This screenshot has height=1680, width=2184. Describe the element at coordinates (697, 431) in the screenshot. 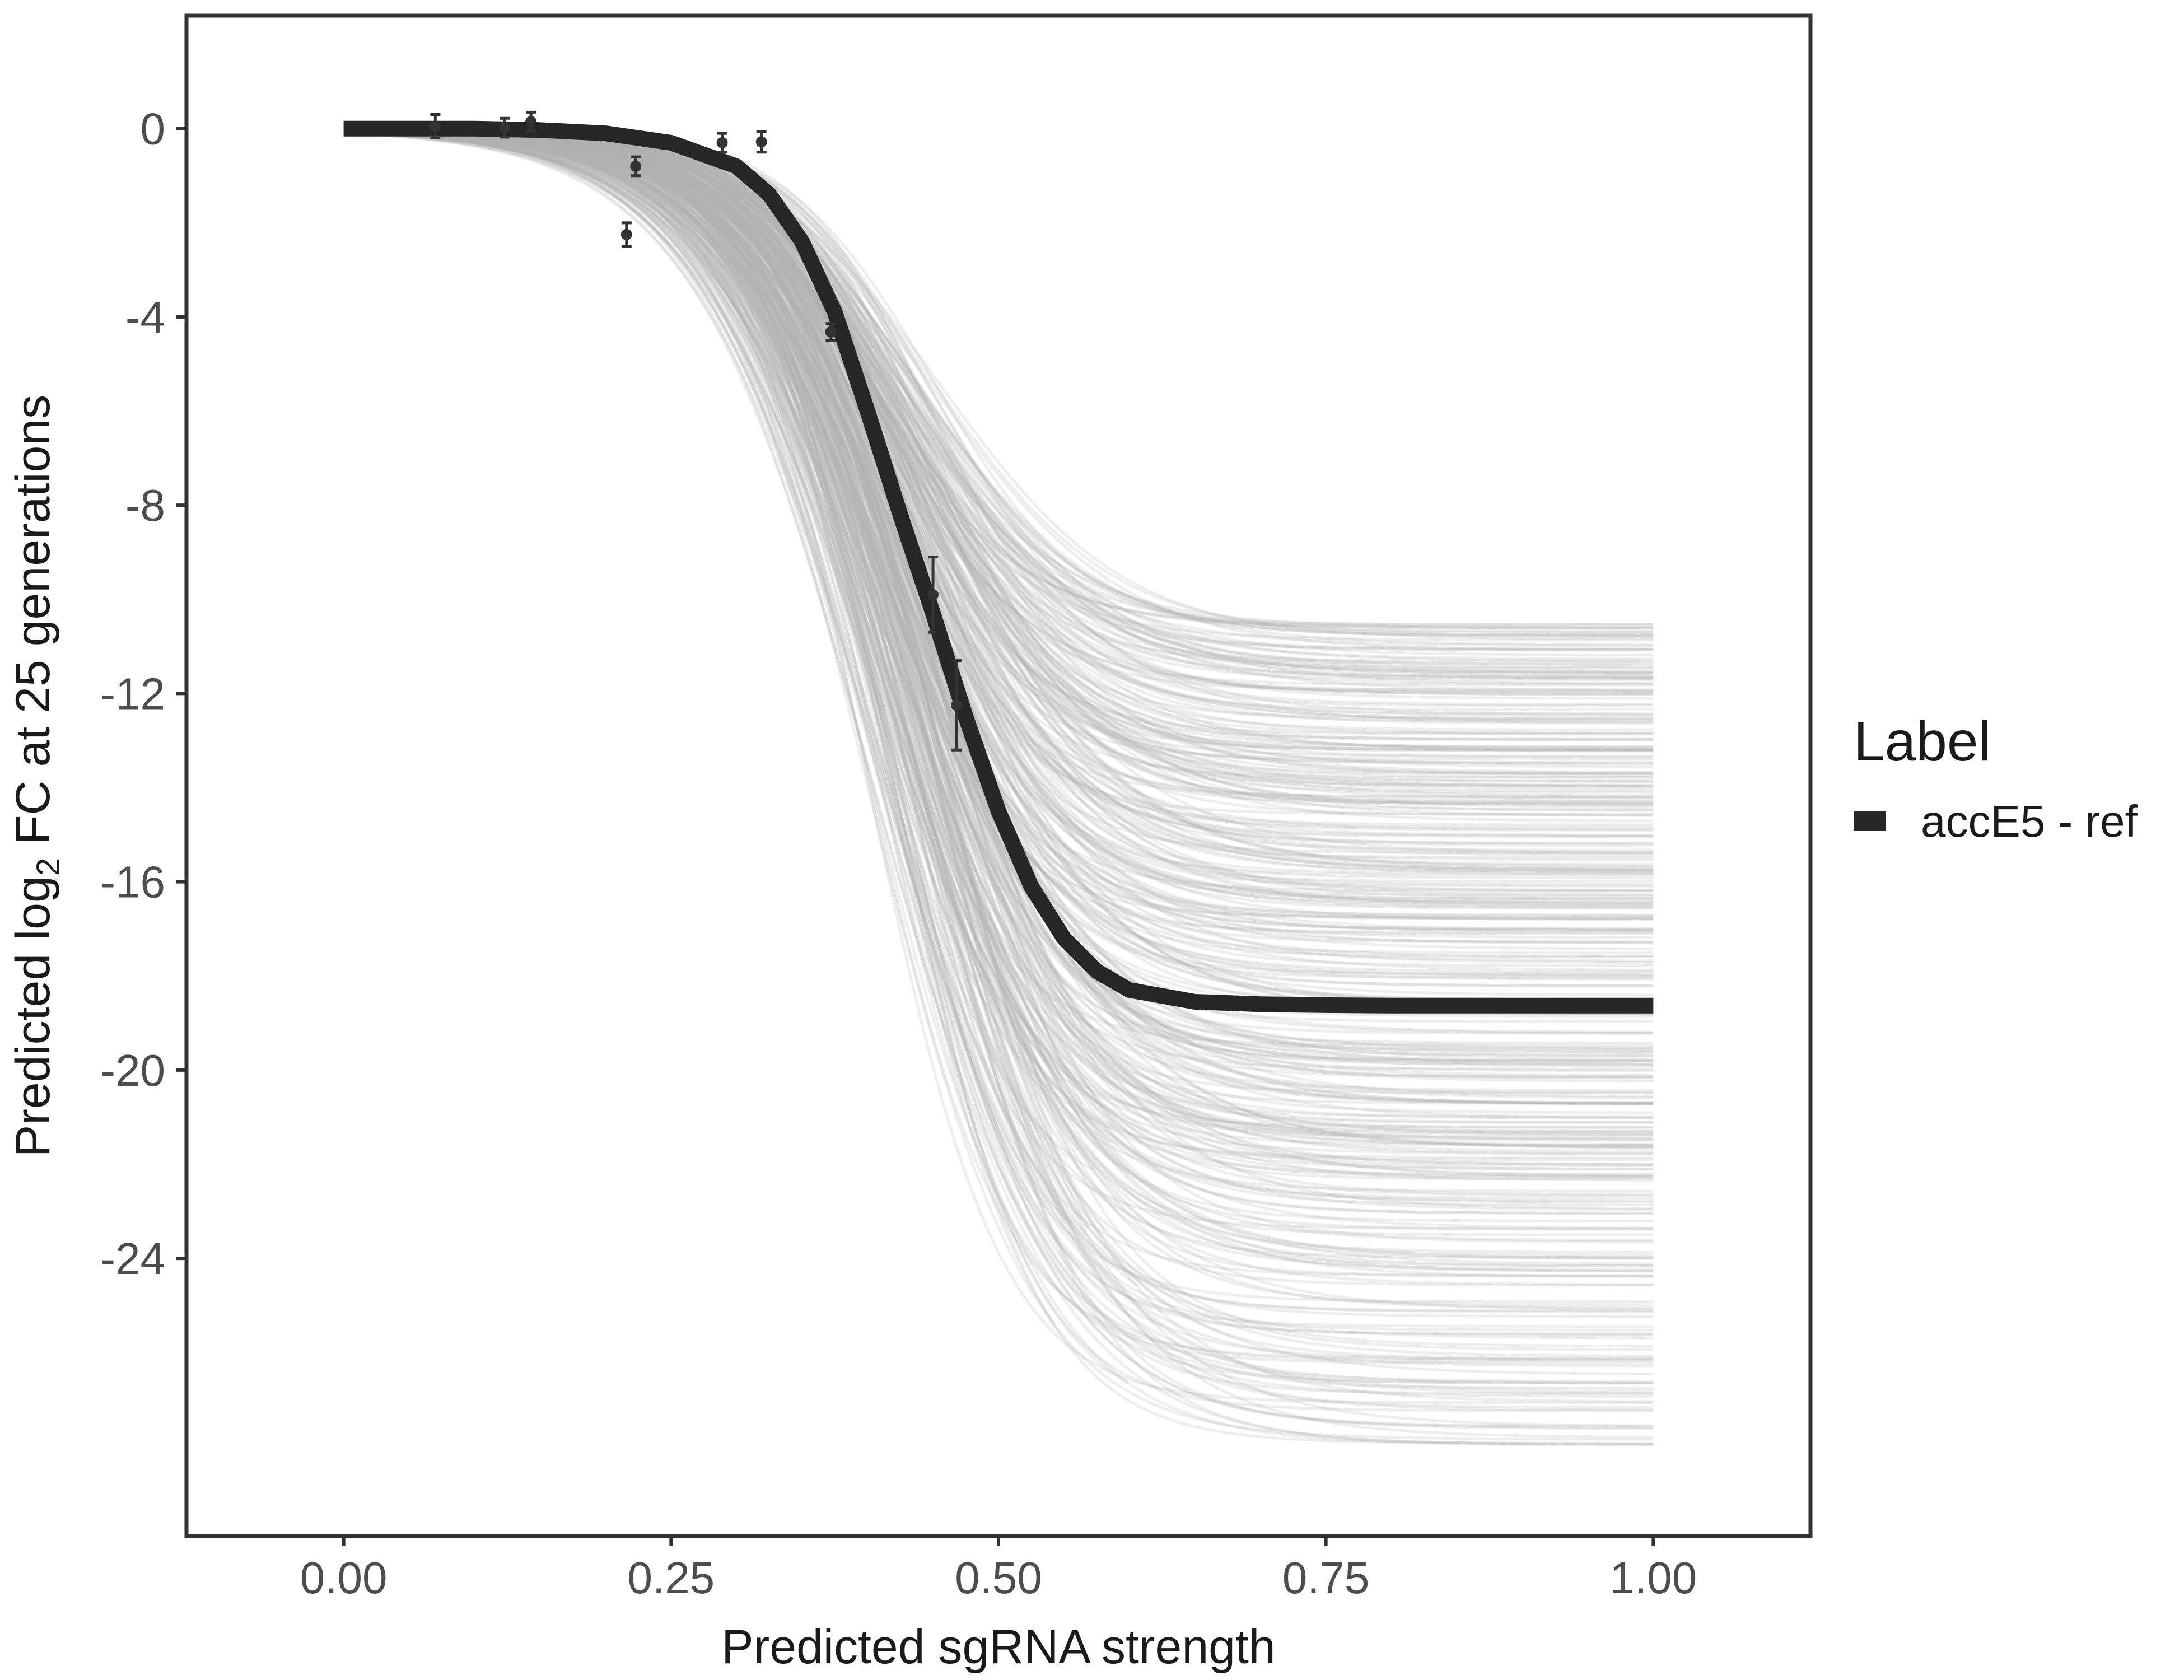

I see `observations-layer` at that location.